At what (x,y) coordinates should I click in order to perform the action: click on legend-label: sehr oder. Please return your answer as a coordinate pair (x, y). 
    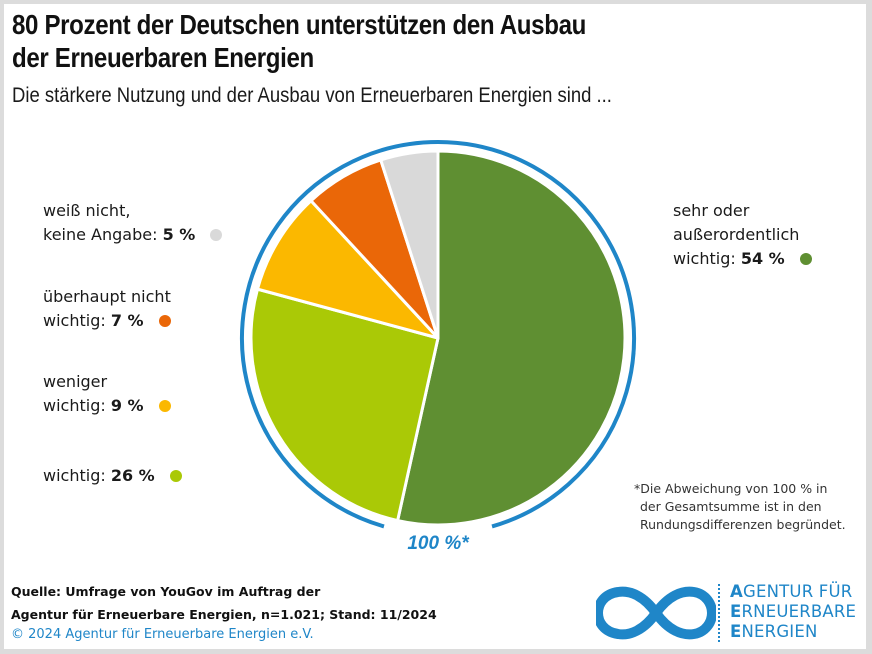
    Looking at the image, I should click on (711, 210).